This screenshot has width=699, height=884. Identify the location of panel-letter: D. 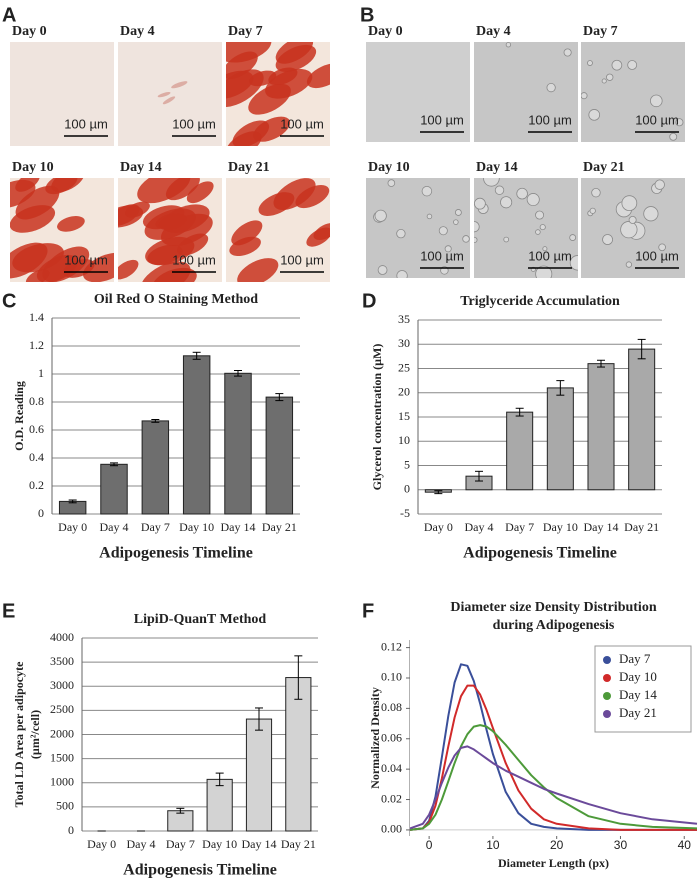
(369, 301).